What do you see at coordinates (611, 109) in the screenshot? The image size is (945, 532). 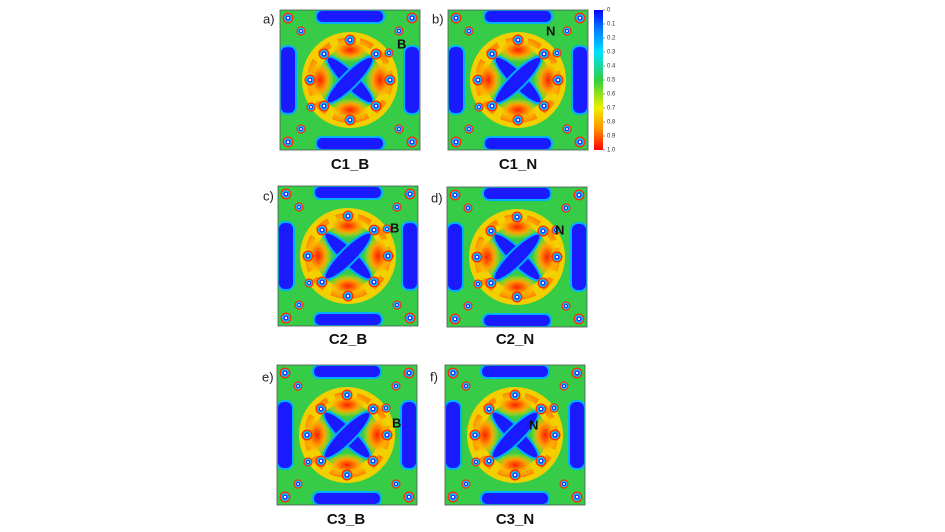 I see `colorbar-tick-label: 0.7` at bounding box center [611, 109].